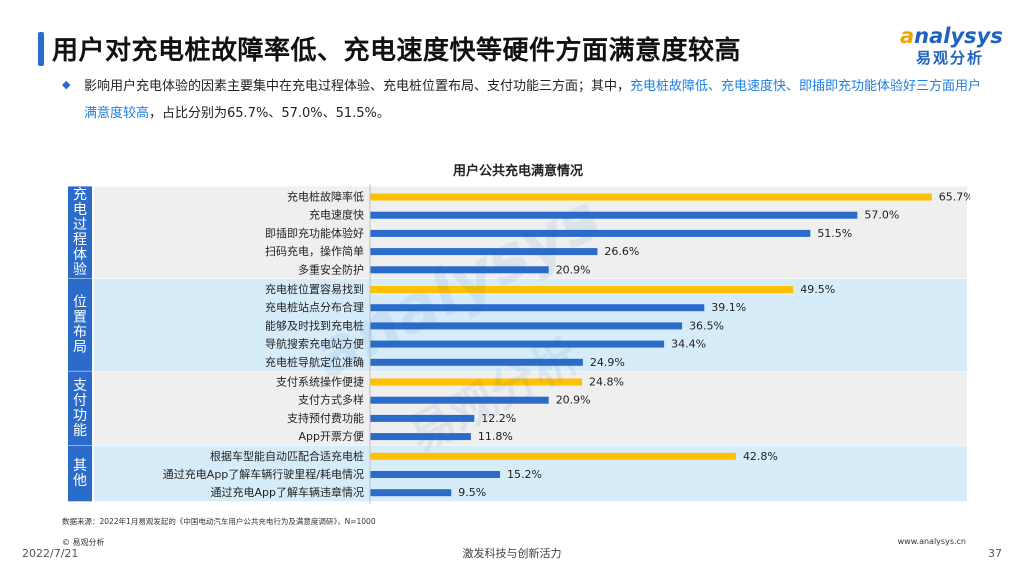 Image resolution: width=1024 pixels, height=576 pixels. Describe the element at coordinates (314, 362) in the screenshot. I see `bar-category-label: 充电桩导航定位准确` at that location.